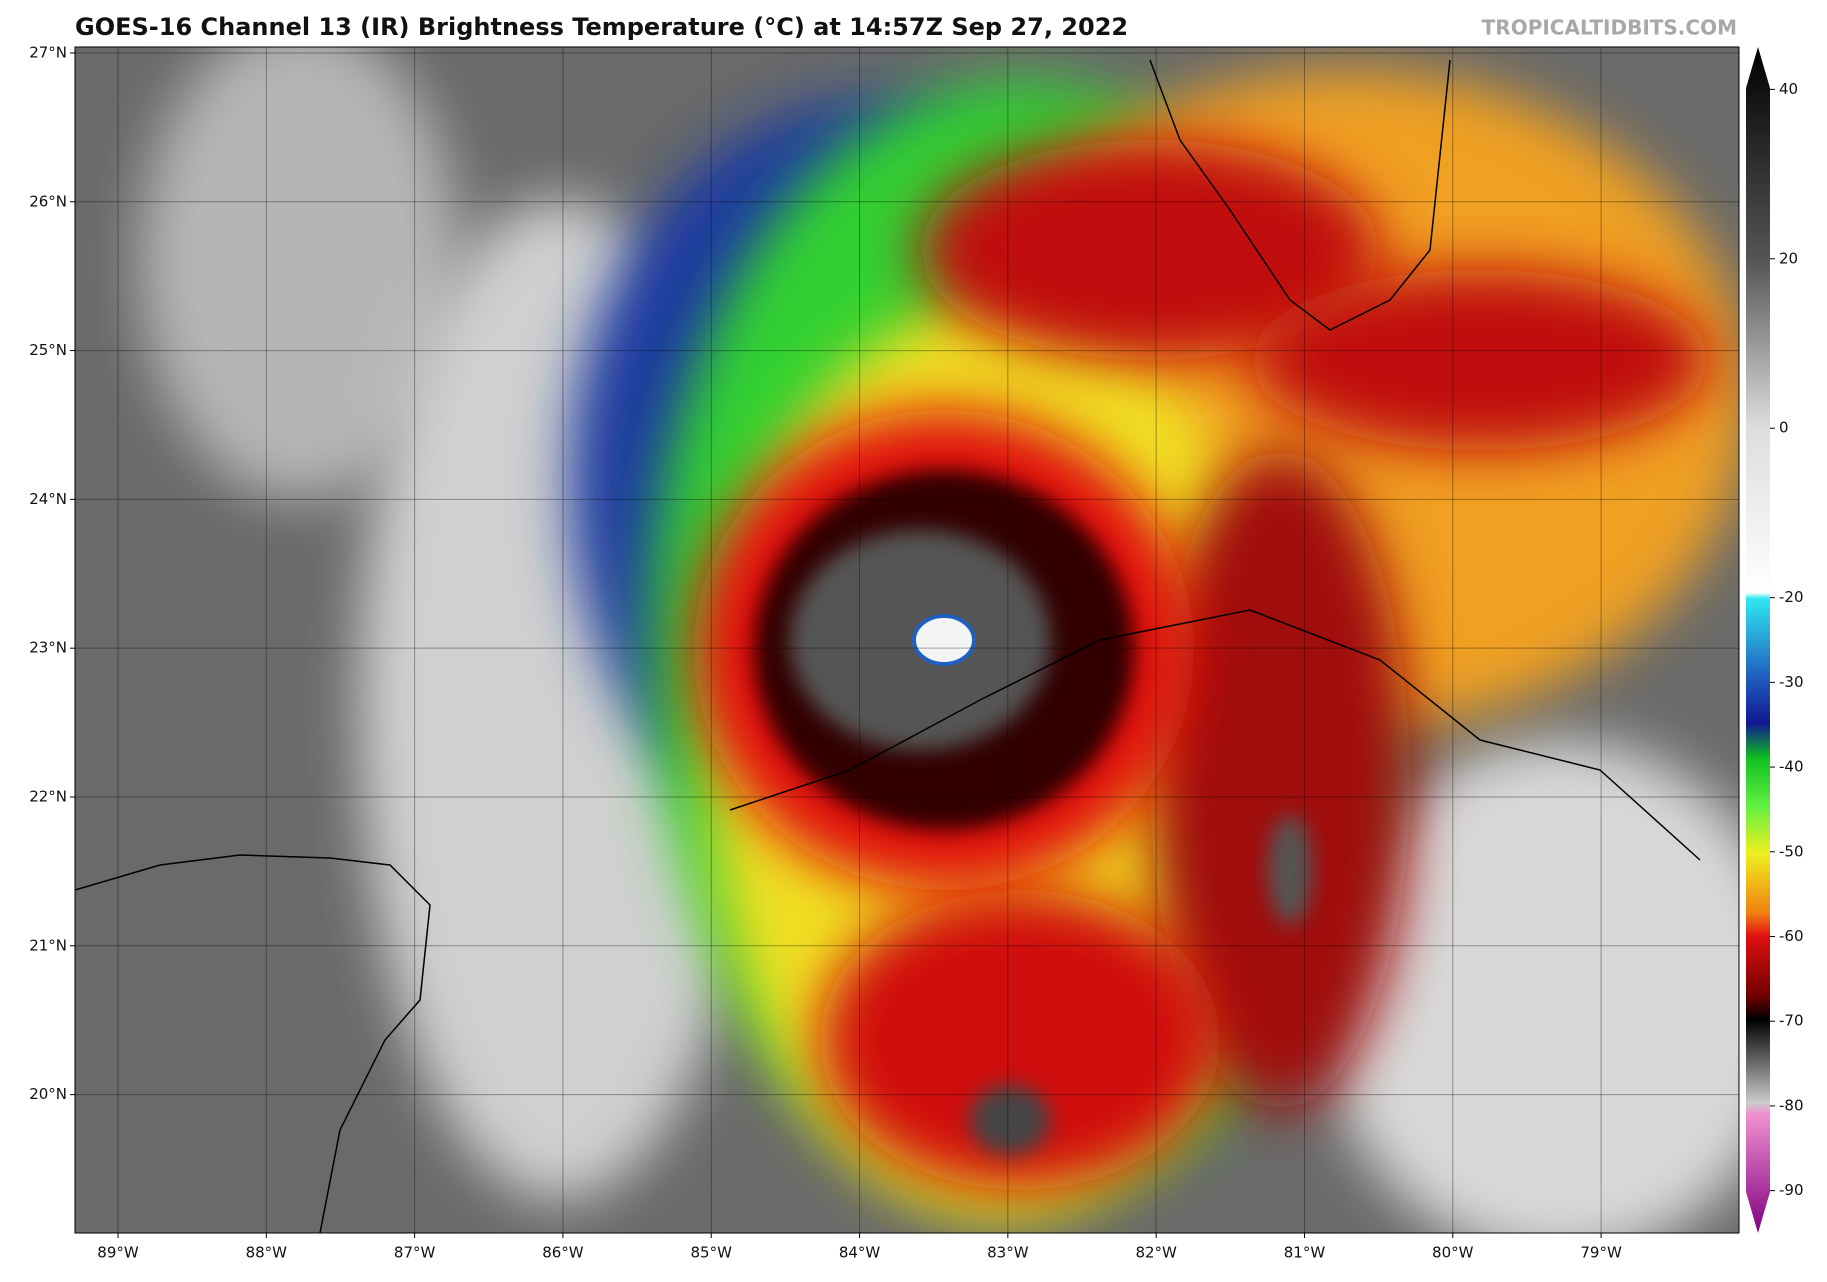 This screenshot has height=1282, width=1827. I want to click on colorbar-tick-label: 0, so click(1784, 428).